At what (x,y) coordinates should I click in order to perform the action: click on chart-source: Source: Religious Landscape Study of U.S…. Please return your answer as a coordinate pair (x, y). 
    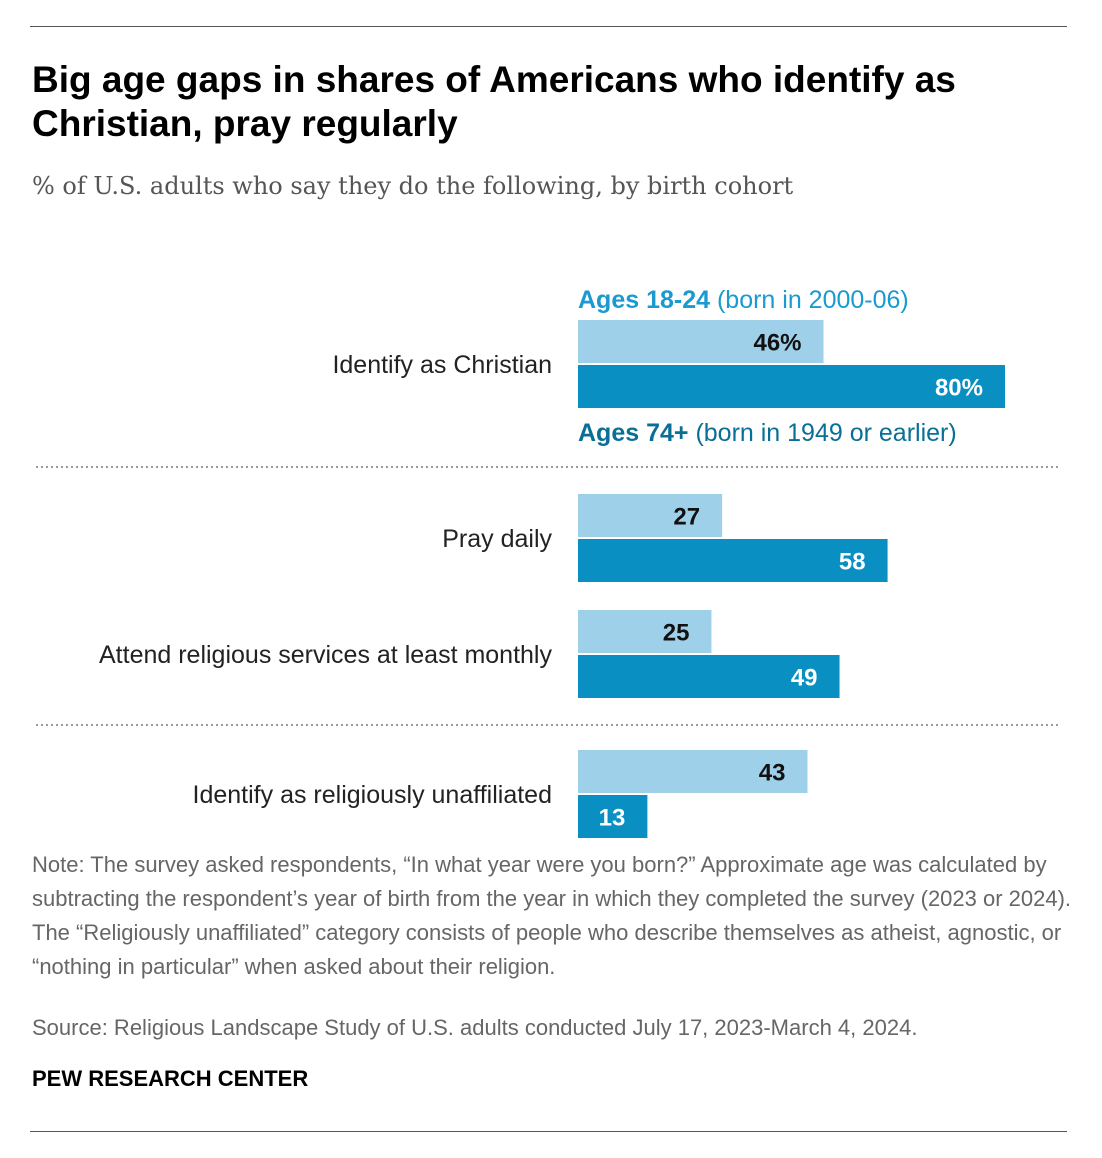
    Looking at the image, I should click on (475, 1027).